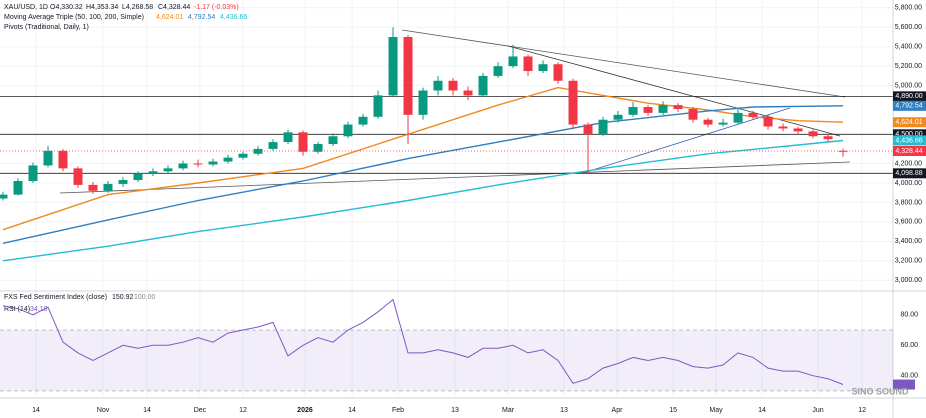  I want to click on rsi-tag, so click(904, 384).